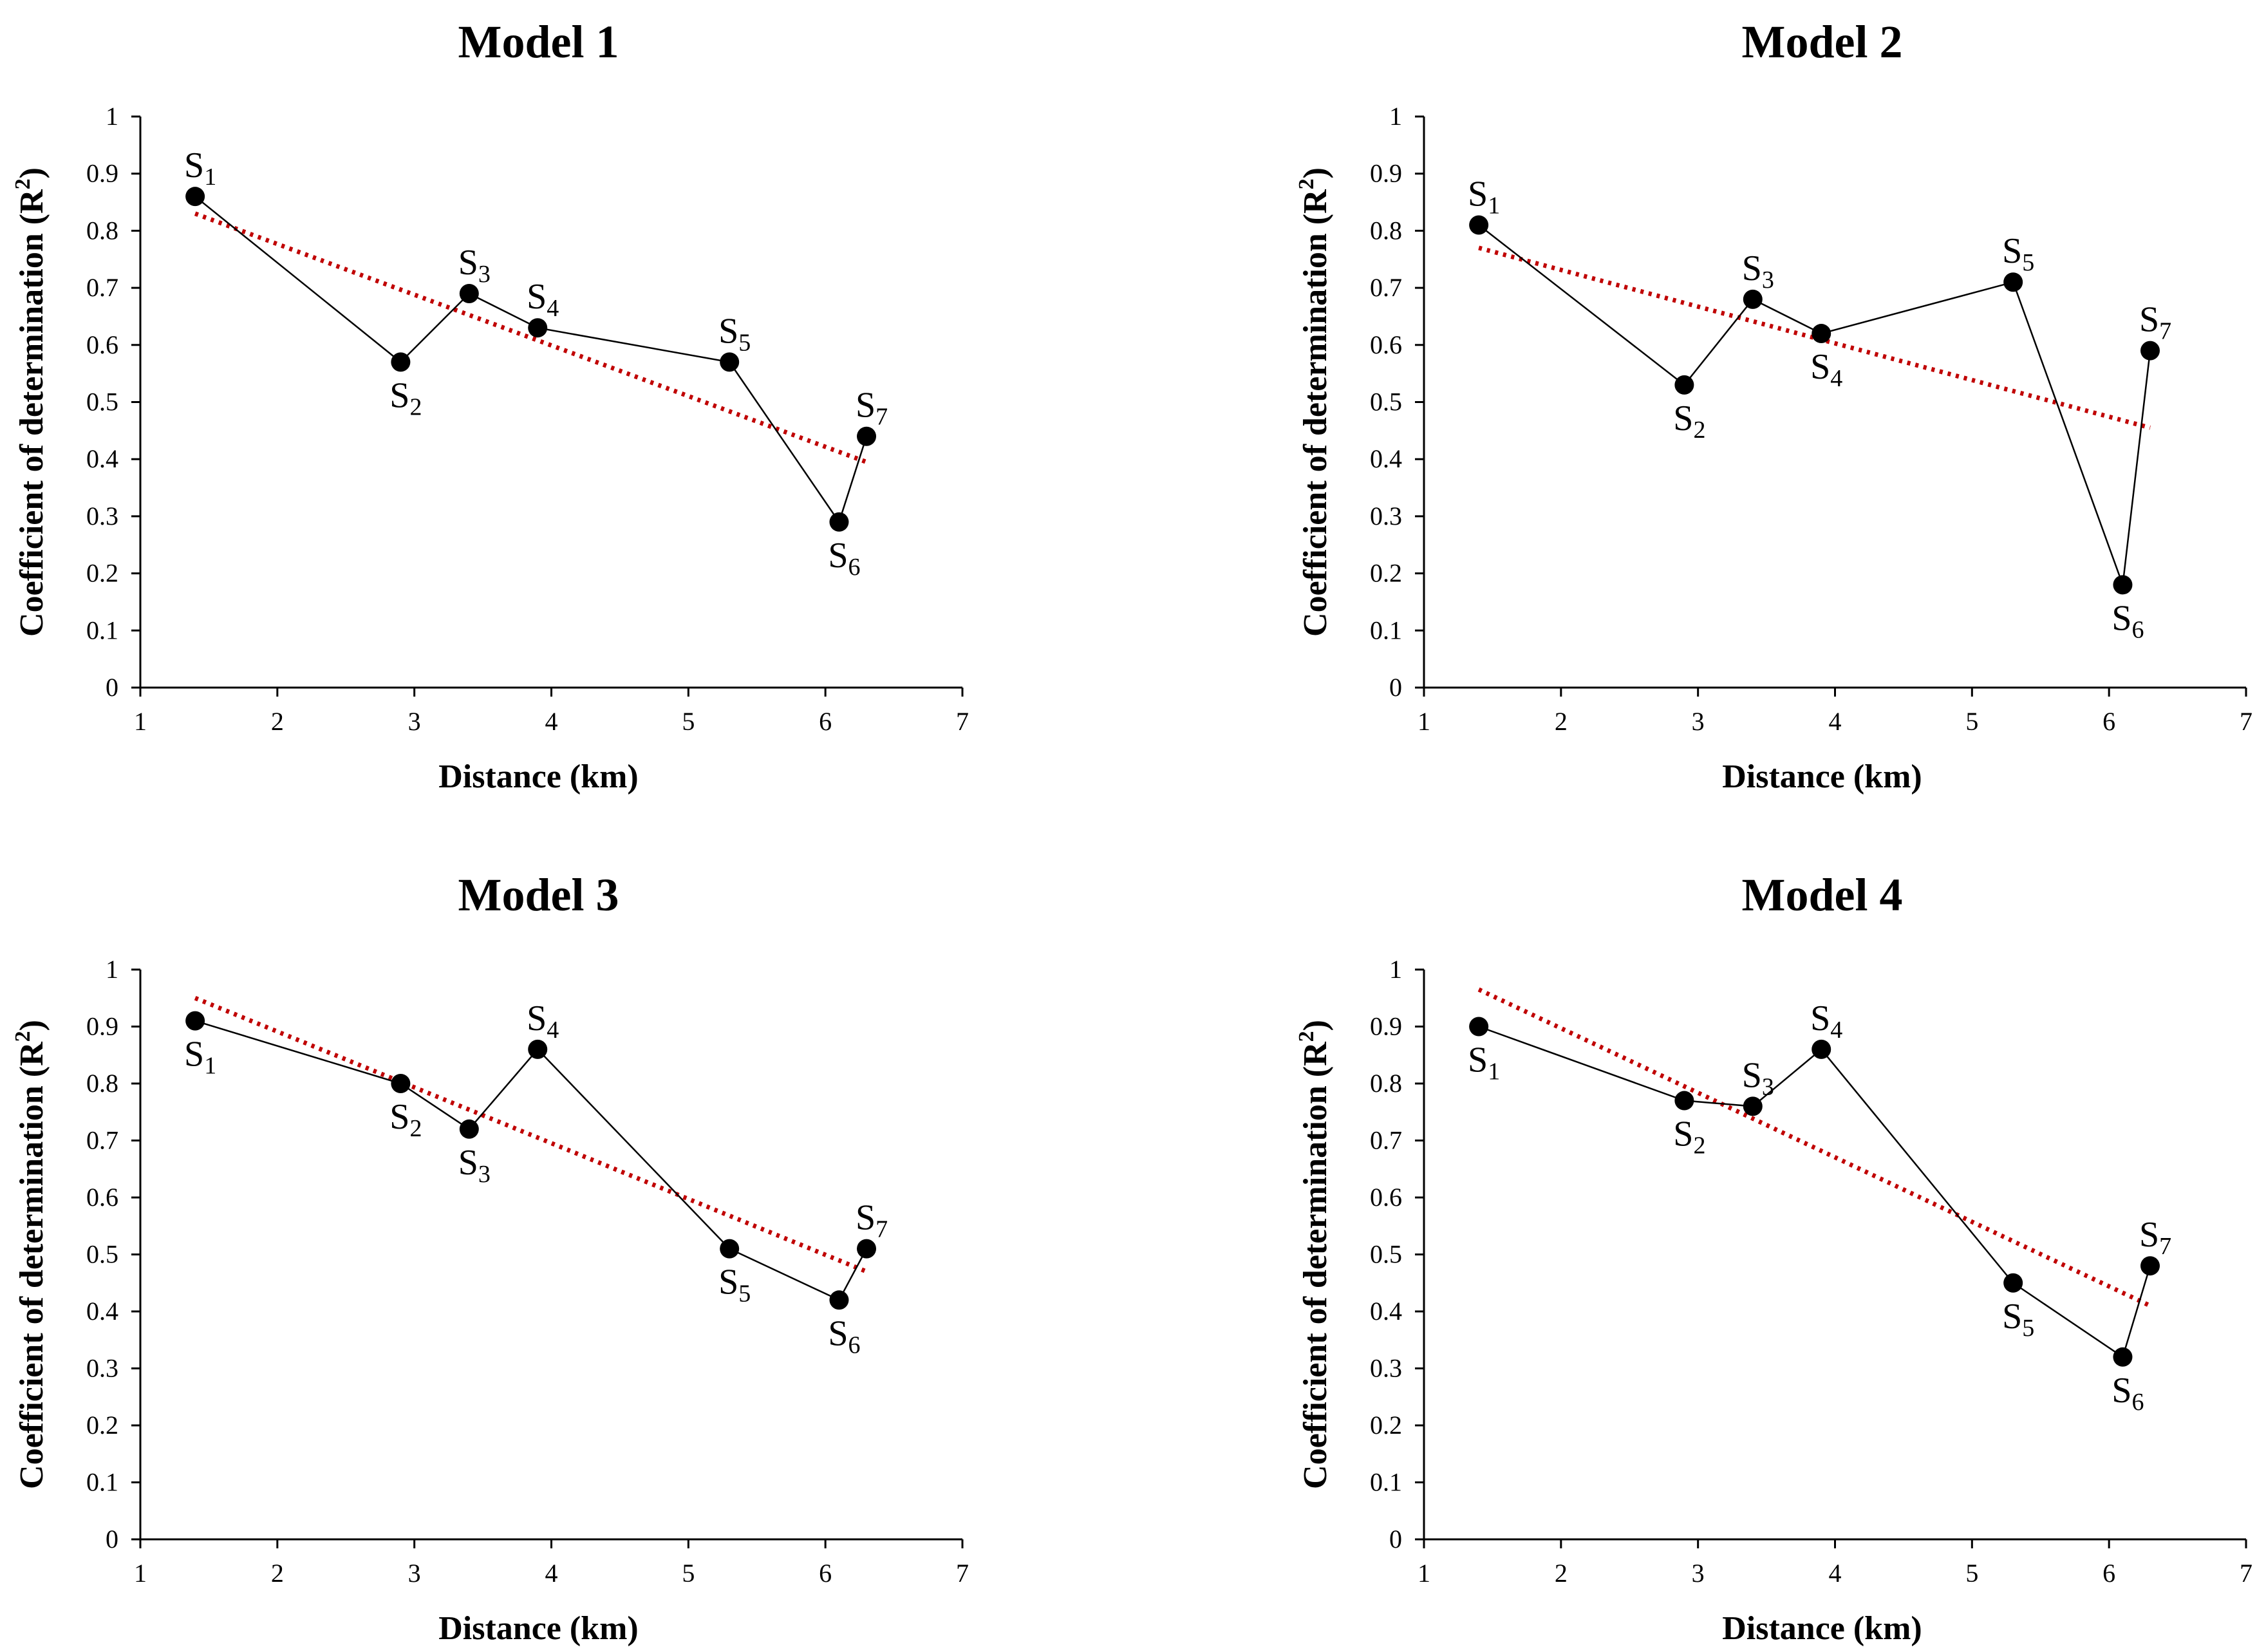 The image size is (2266, 1652). Describe the element at coordinates (1758, 1077) in the screenshot. I see `data-label-s3: S3` at that location.